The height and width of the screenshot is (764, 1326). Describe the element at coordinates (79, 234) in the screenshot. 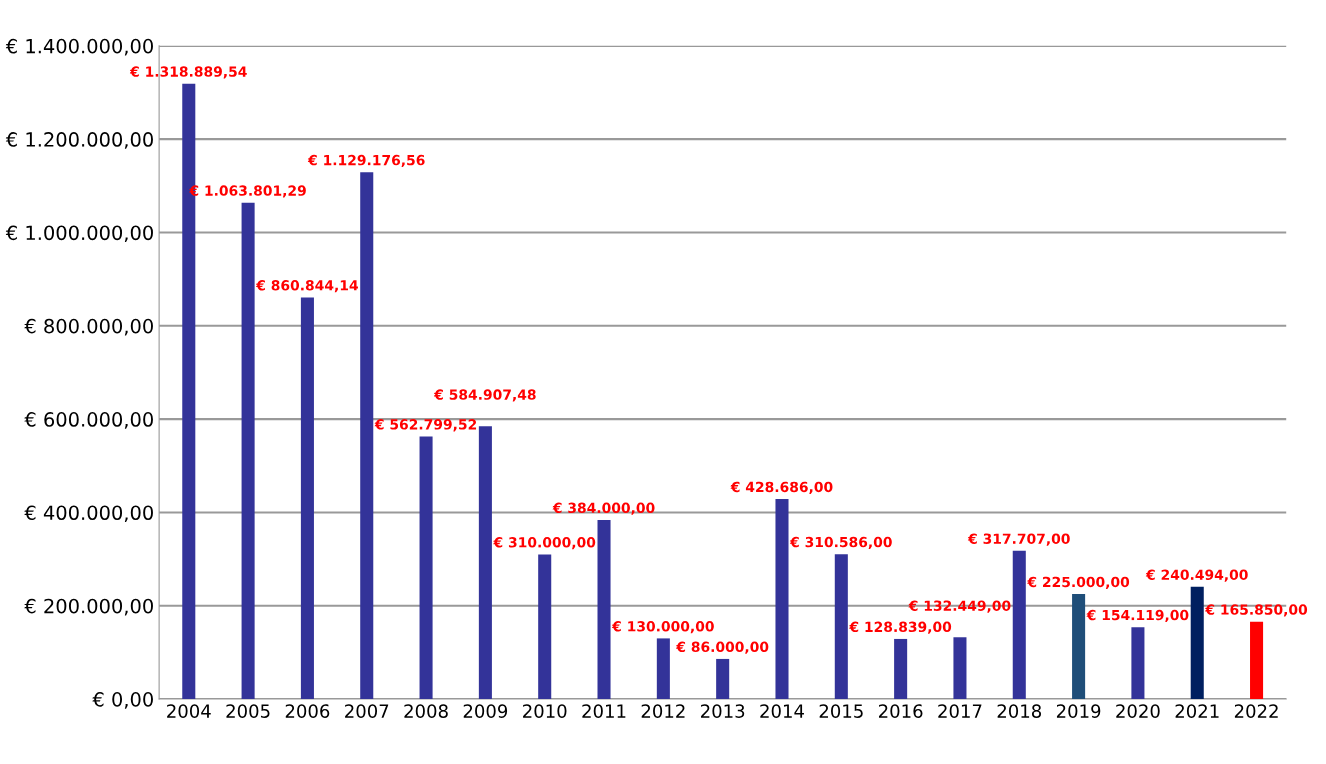

I see `y-tick-label: € 1.000.000,00` at that location.